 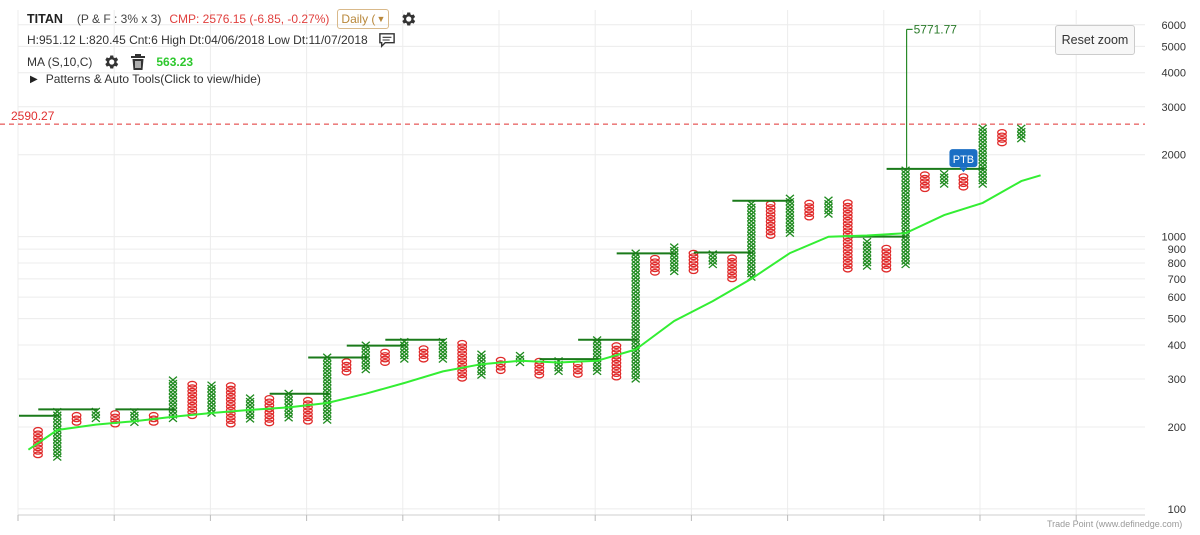 I want to click on reset-zoom-button: Reset zoom, so click(x=1095, y=40).